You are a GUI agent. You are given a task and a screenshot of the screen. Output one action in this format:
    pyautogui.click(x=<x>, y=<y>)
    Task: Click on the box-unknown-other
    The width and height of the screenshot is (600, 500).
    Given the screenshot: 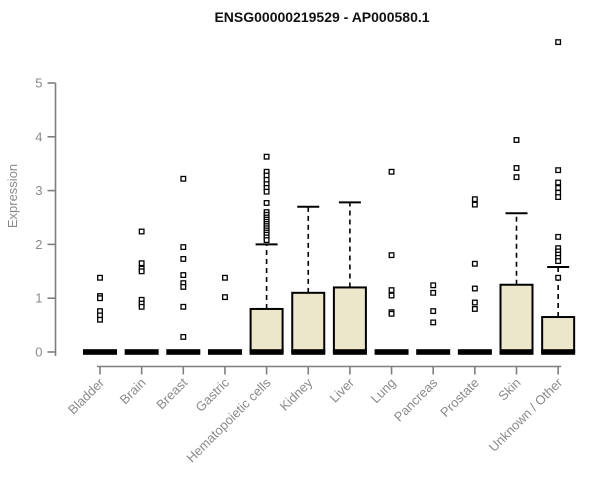 What is the action you would take?
    pyautogui.click(x=558, y=334)
    